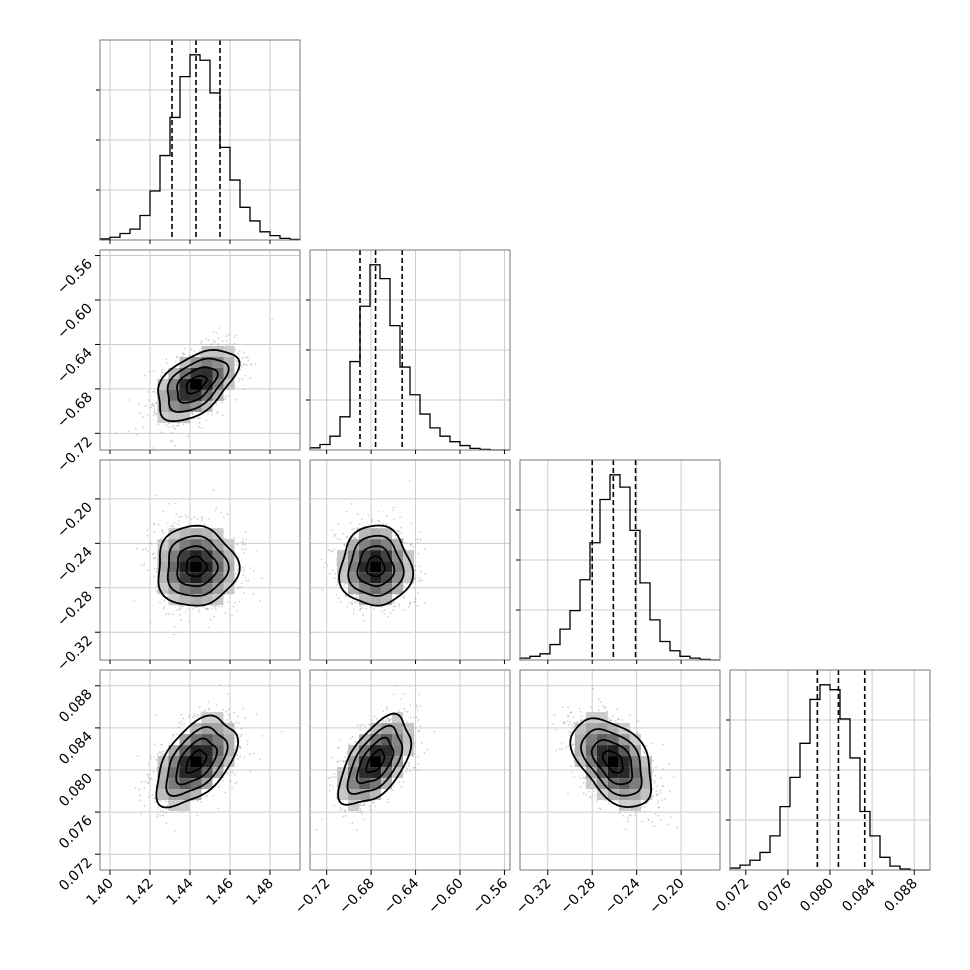  What do you see at coordinates (620, 770) in the screenshot?
I see `panel-frame` at bounding box center [620, 770].